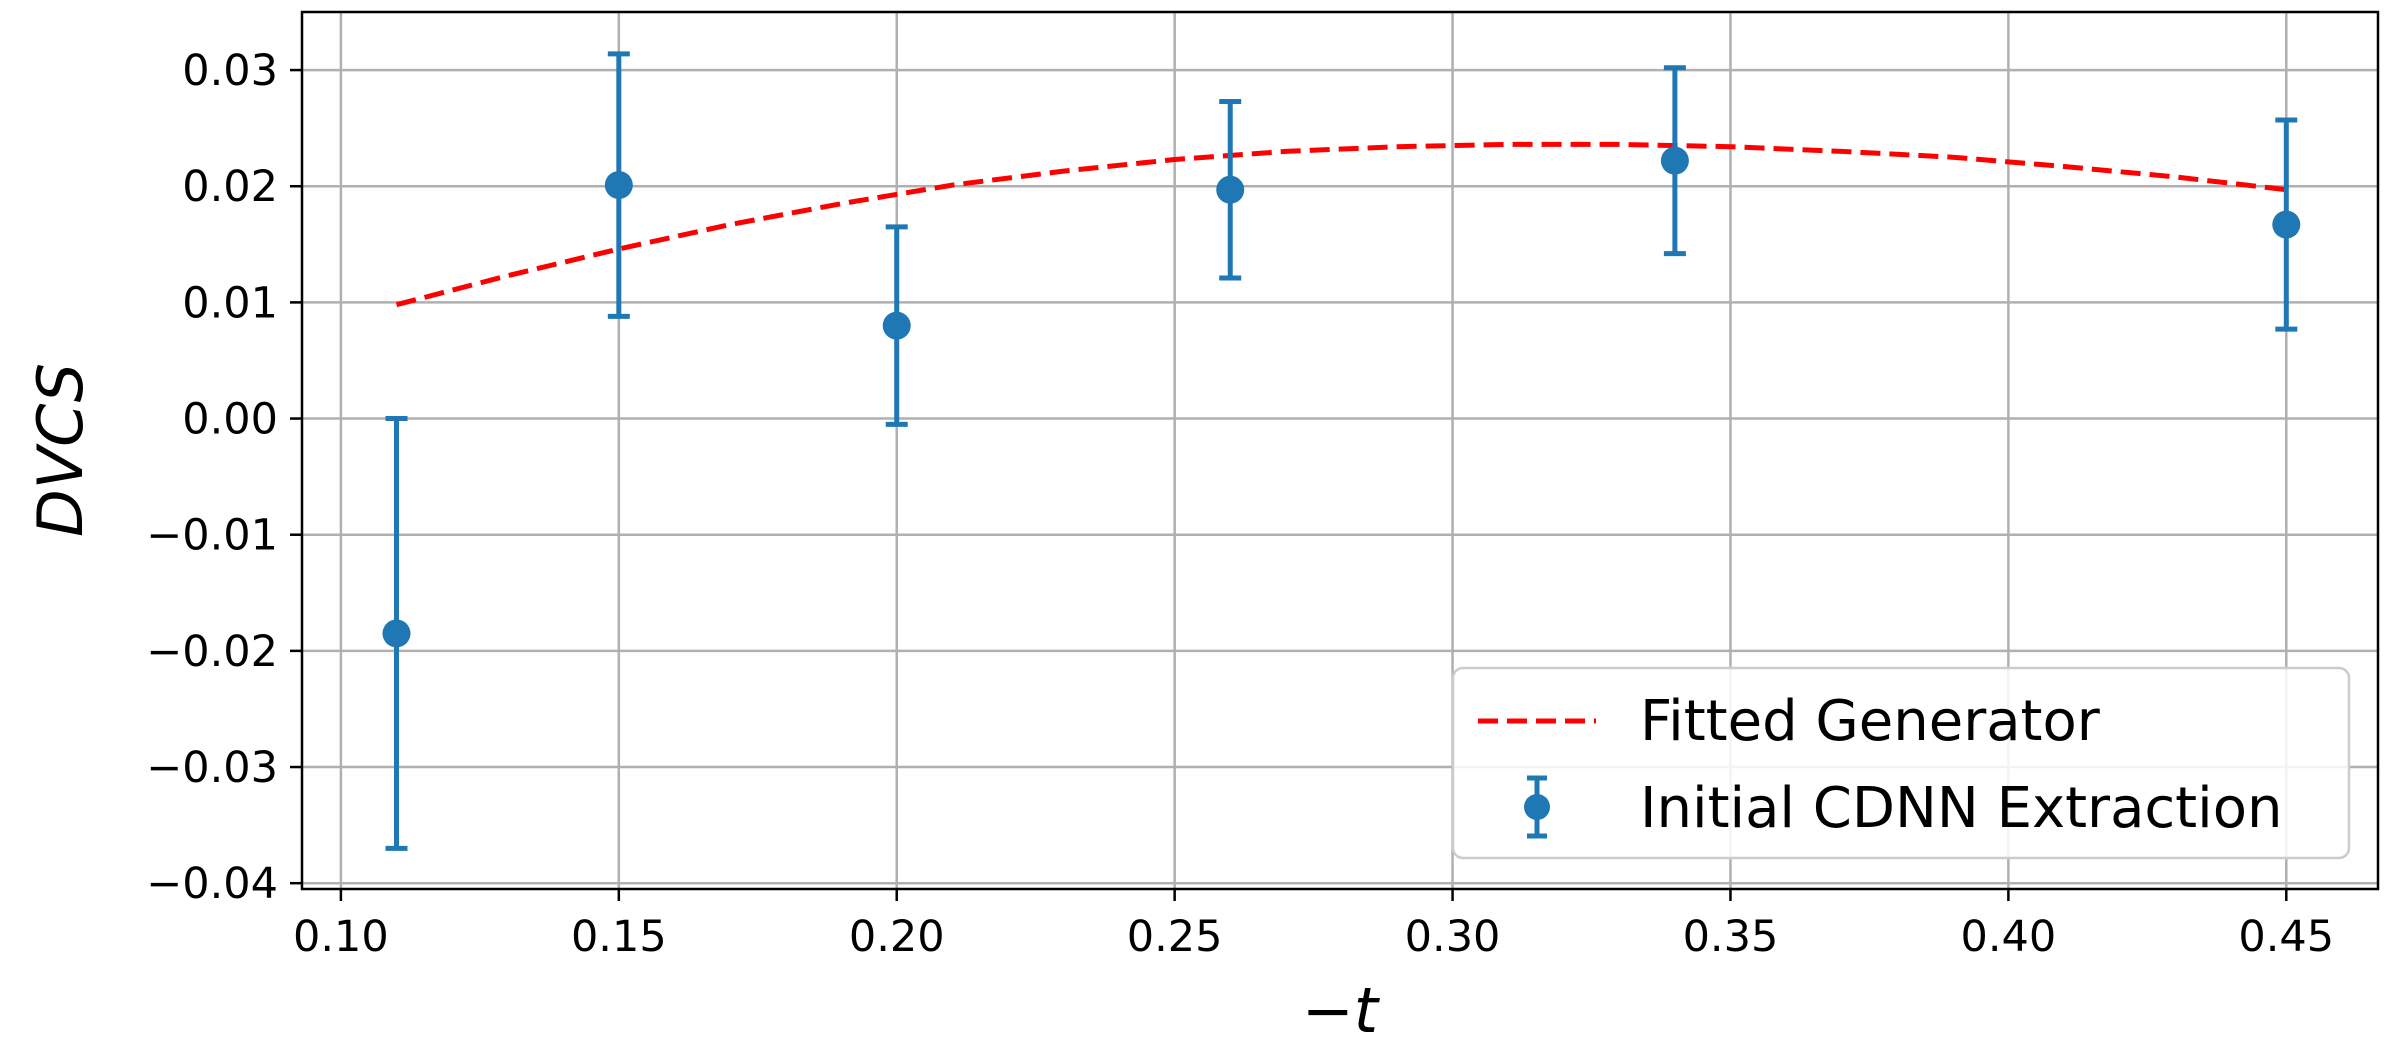  I want to click on y-axis-label: DVCS, so click(60, 450).